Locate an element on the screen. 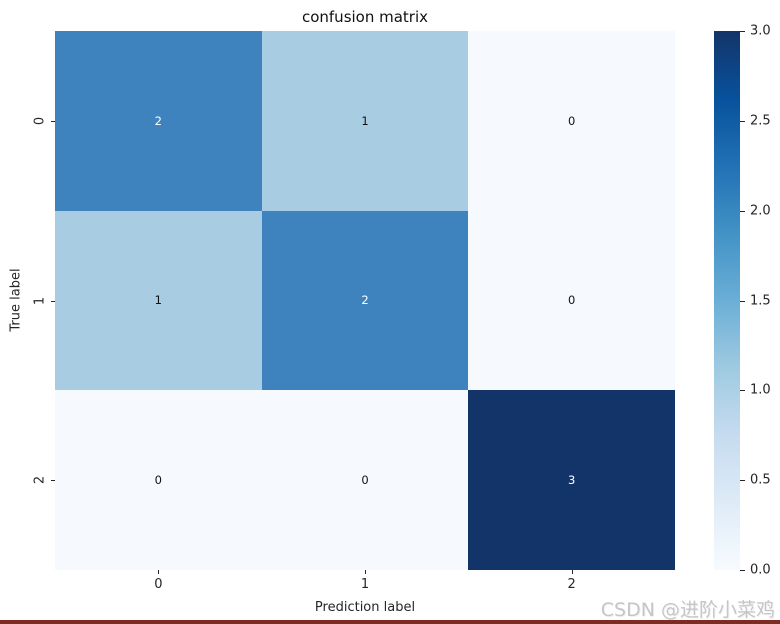 The width and height of the screenshot is (780, 624). y-tick-label: 1 is located at coordinates (40, 300).